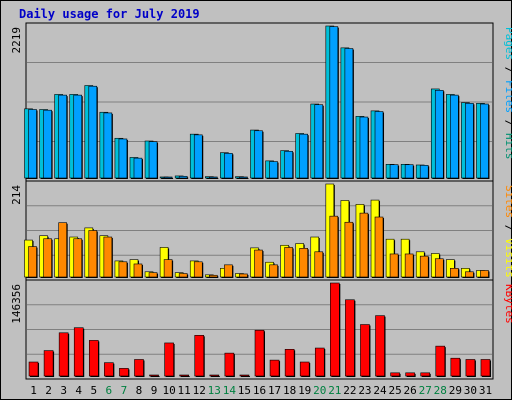 The image size is (512, 401). What do you see at coordinates (470, 390) in the screenshot?
I see `x-tick-label: 30` at bounding box center [470, 390].